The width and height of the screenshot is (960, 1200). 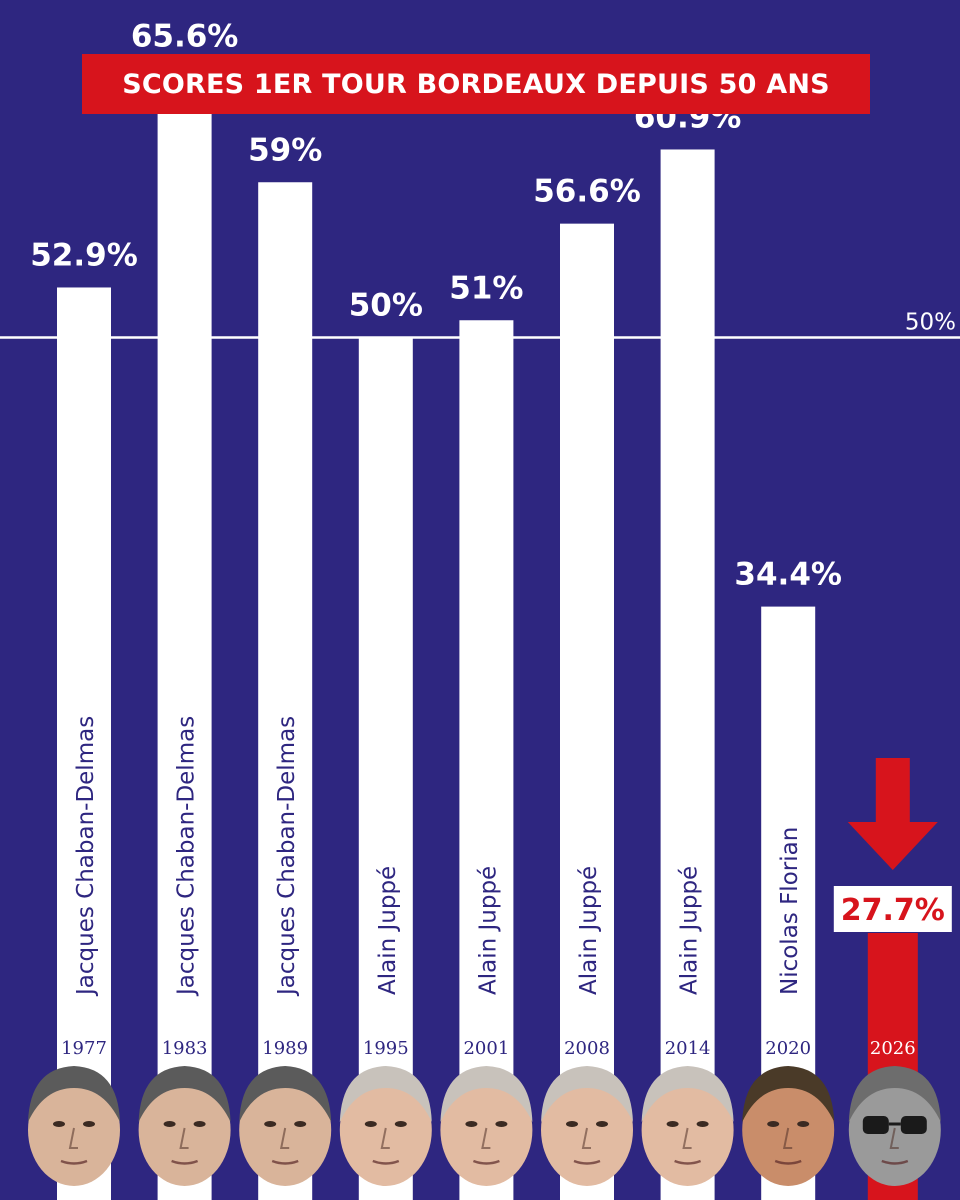 I want to click on chart-title-box: SCORES 1ER TOUR BORDEAUX DEPUIS 50 ANS, so click(x=476, y=84).